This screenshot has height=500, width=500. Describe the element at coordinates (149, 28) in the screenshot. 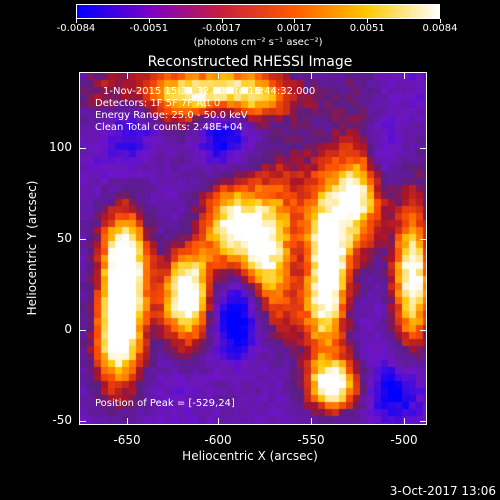

I see `colorbar-tick-label: -0.0051` at that location.